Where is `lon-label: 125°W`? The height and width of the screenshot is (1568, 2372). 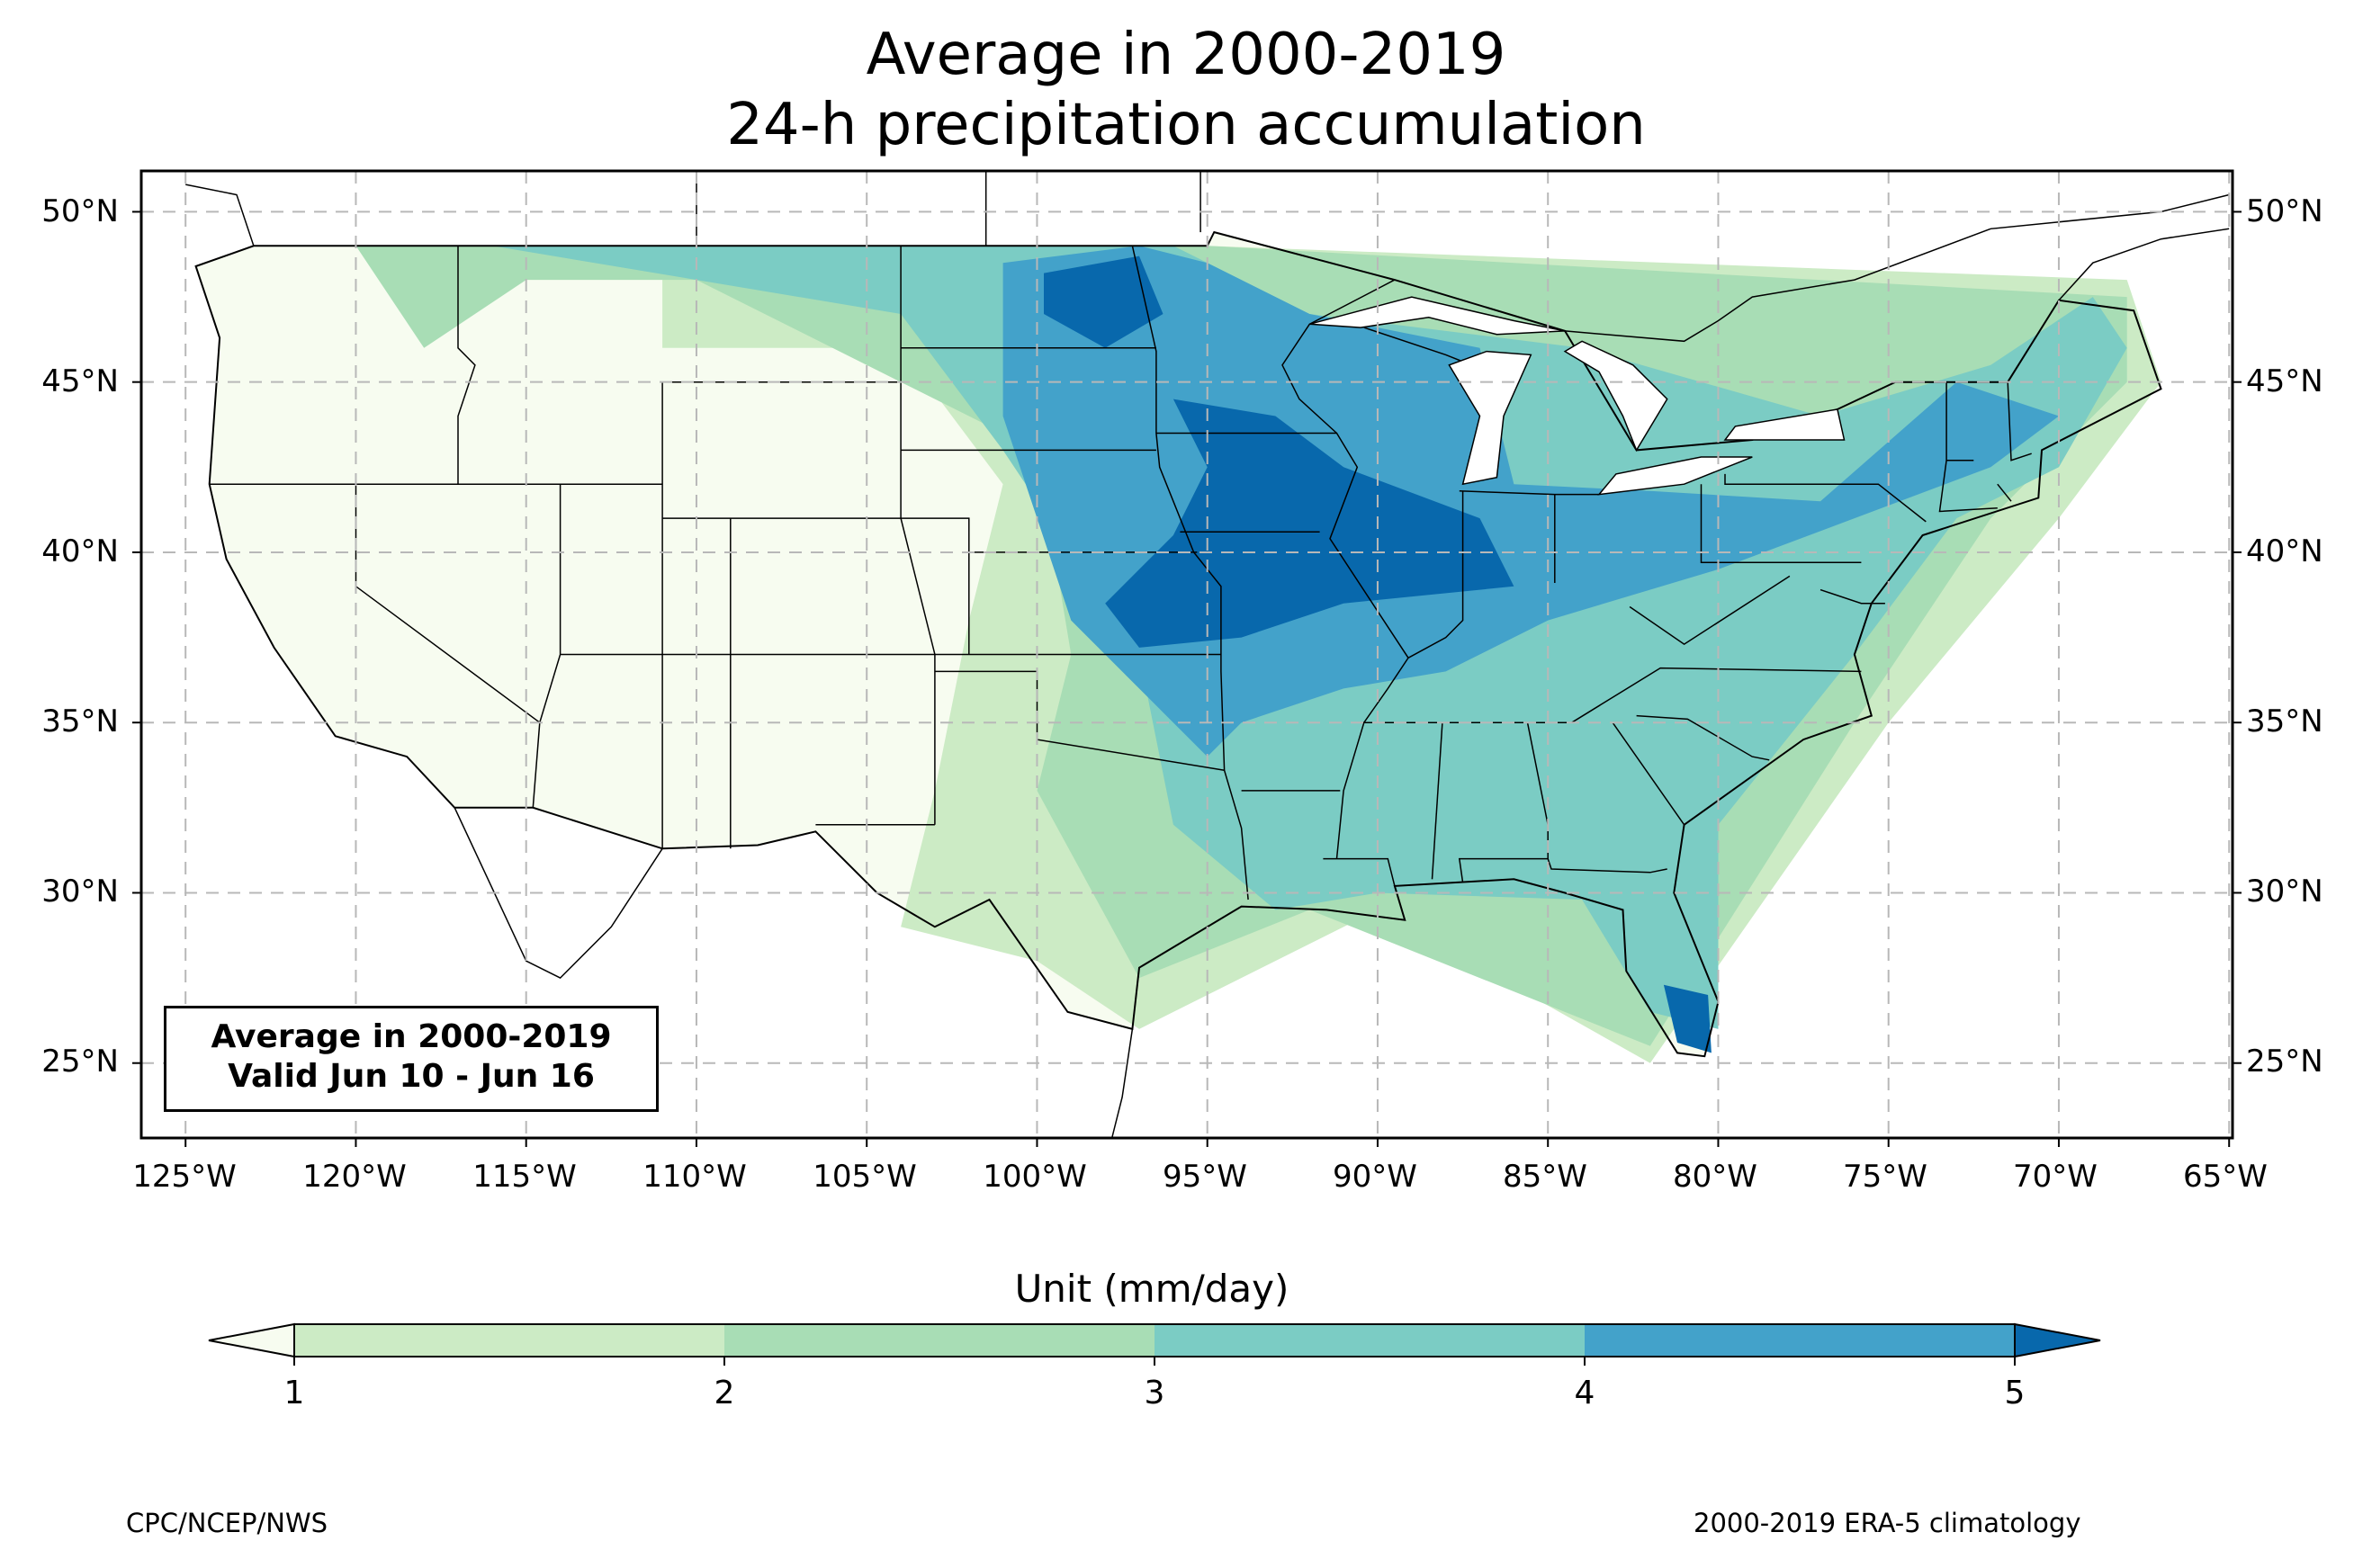
lon-label: 125°W is located at coordinates (184, 1177).